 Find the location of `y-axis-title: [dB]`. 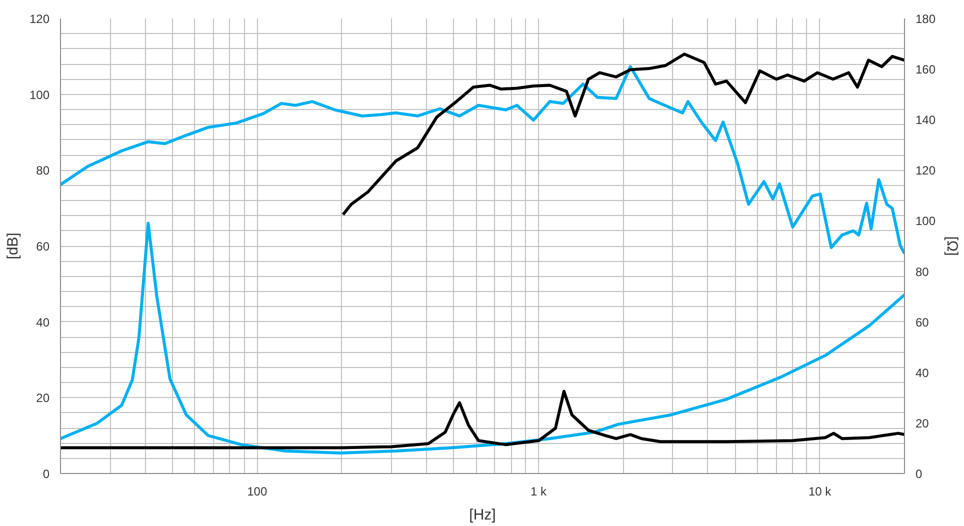

y-axis-title: [dB] is located at coordinates (13, 246).